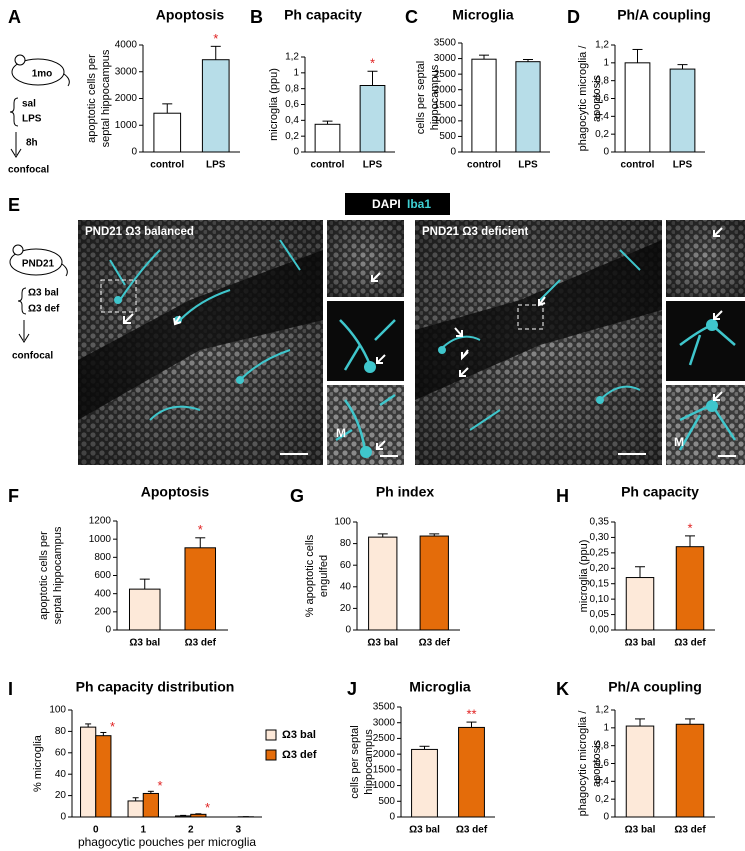 The image size is (745, 851). Describe the element at coordinates (102, 575) in the screenshot. I see `y-tick-label: 600` at that location.